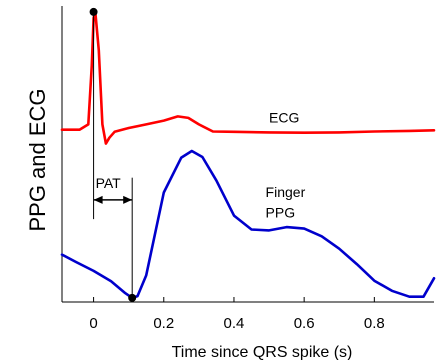 The image size is (436, 360). What do you see at coordinates (281, 213) in the screenshot?
I see `ppg-label-line2: PPG` at bounding box center [281, 213].